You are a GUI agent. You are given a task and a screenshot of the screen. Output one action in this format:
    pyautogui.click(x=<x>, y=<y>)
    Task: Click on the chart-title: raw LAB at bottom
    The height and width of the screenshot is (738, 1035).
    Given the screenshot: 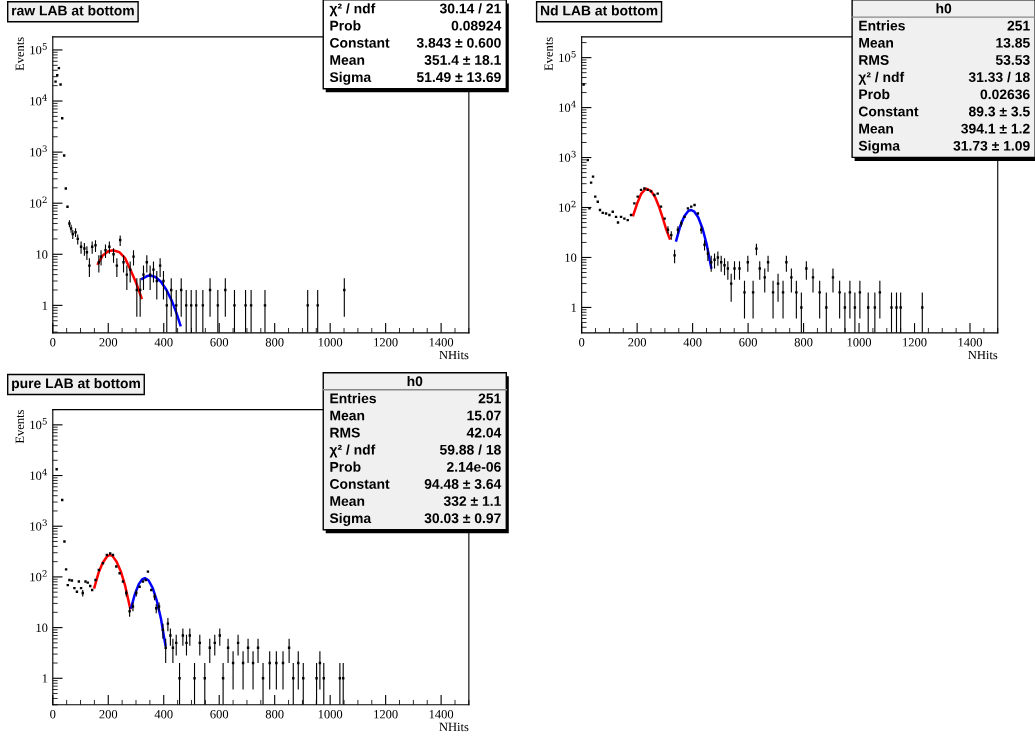 What is the action you would take?
    pyautogui.click(x=73, y=10)
    